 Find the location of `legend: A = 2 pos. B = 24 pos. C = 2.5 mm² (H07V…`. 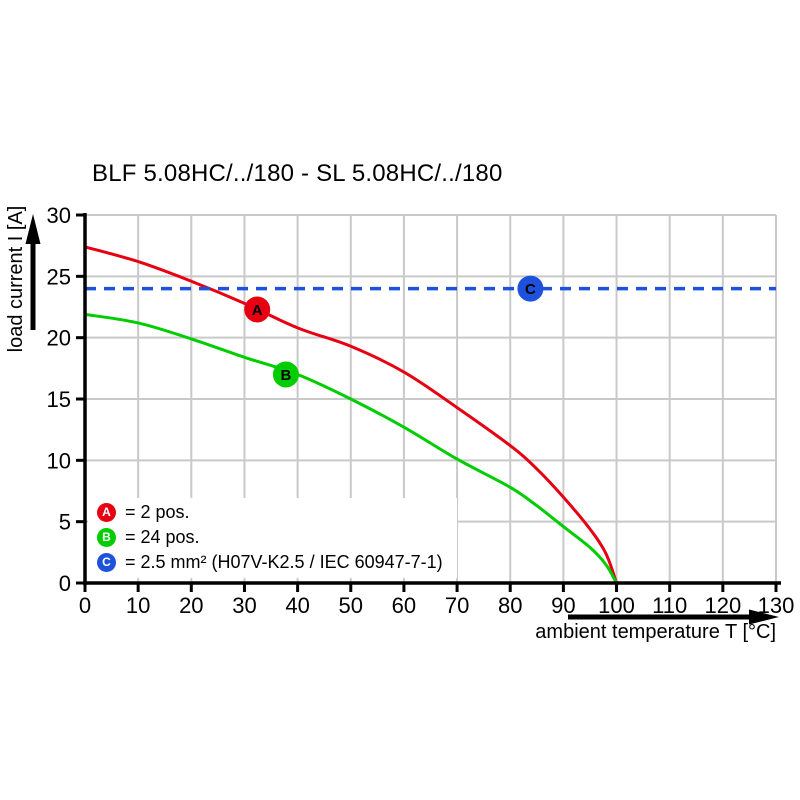

legend: A = 2 pos. B = 24 pos. C = 2.5 mm² (H07V… is located at coordinates (272, 538).